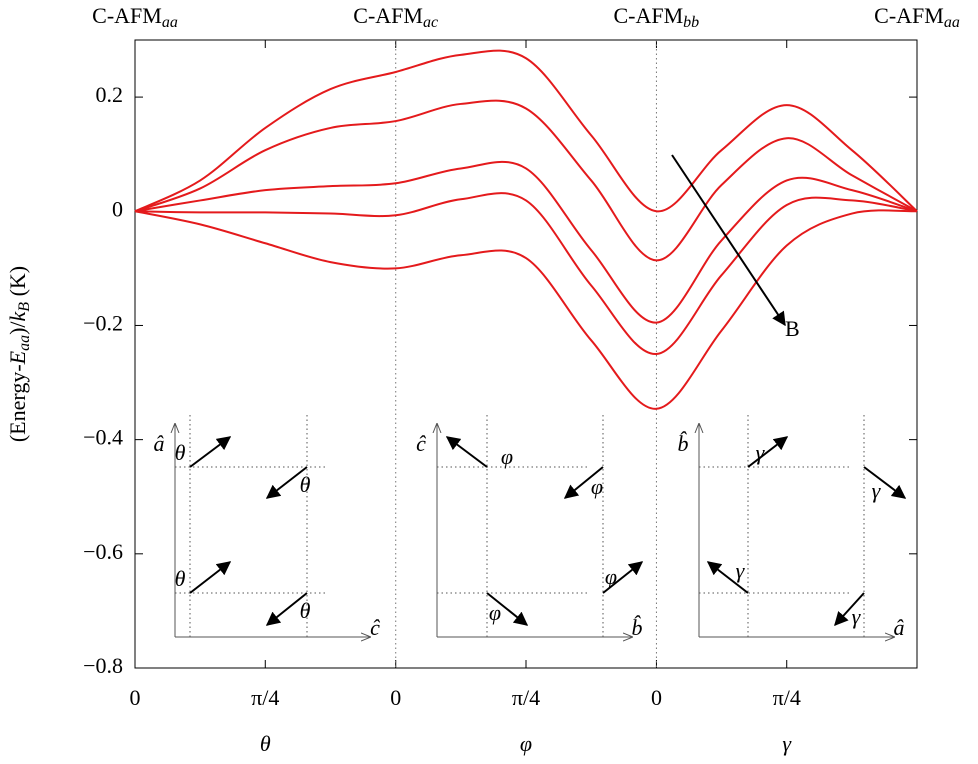 This screenshot has height=764, width=978. Describe the element at coordinates (103, 323) in the screenshot. I see `y-tick-label: −0.2` at that location.